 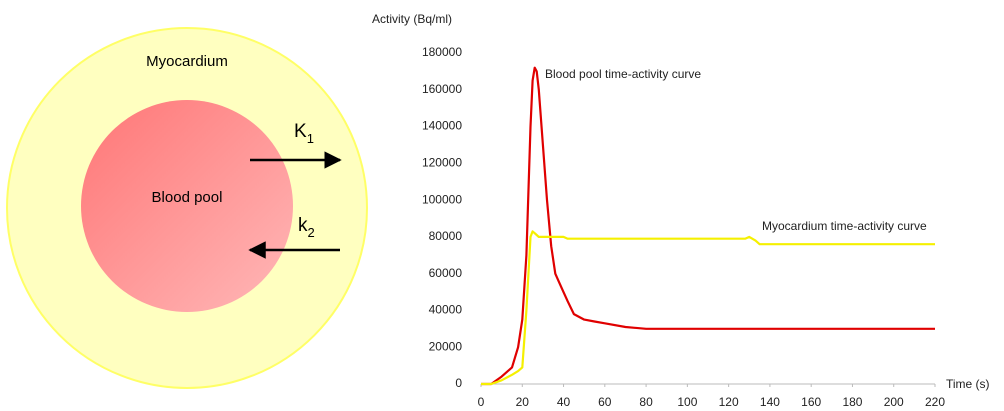 I want to click on x-tick-label: 40, so click(x=564, y=402).